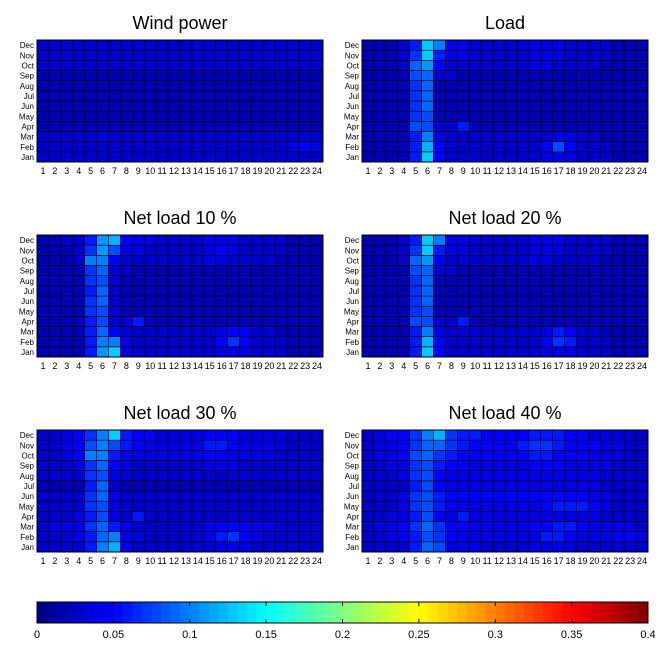 This screenshot has height=645, width=660. I want to click on y-tick-label: Dec, so click(352, 435).